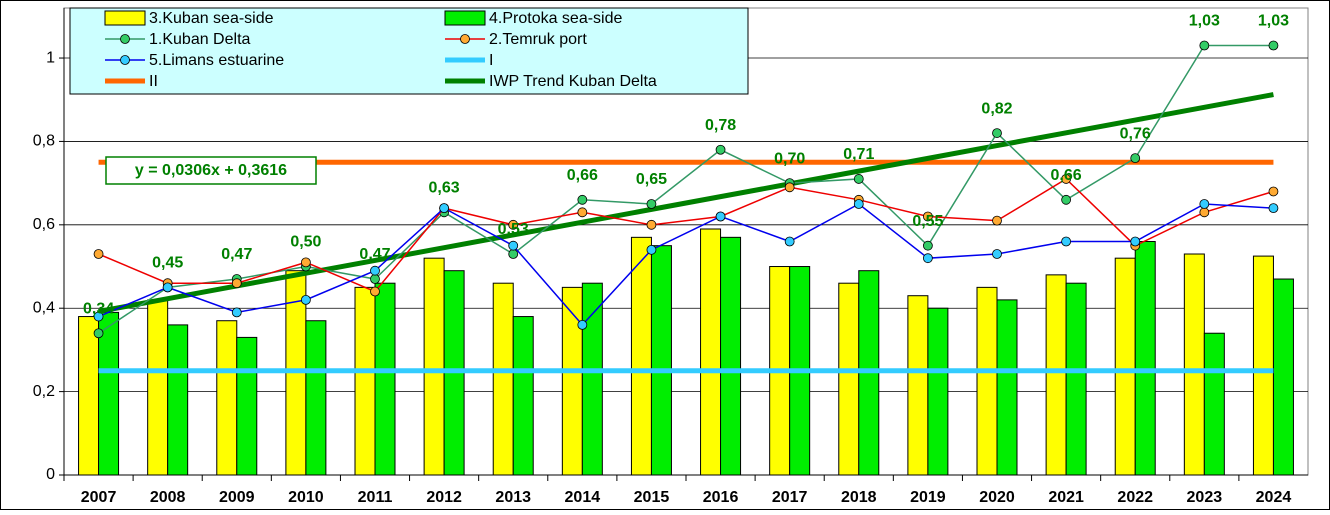  I want to click on x-tick-label: 2019, so click(928, 497).